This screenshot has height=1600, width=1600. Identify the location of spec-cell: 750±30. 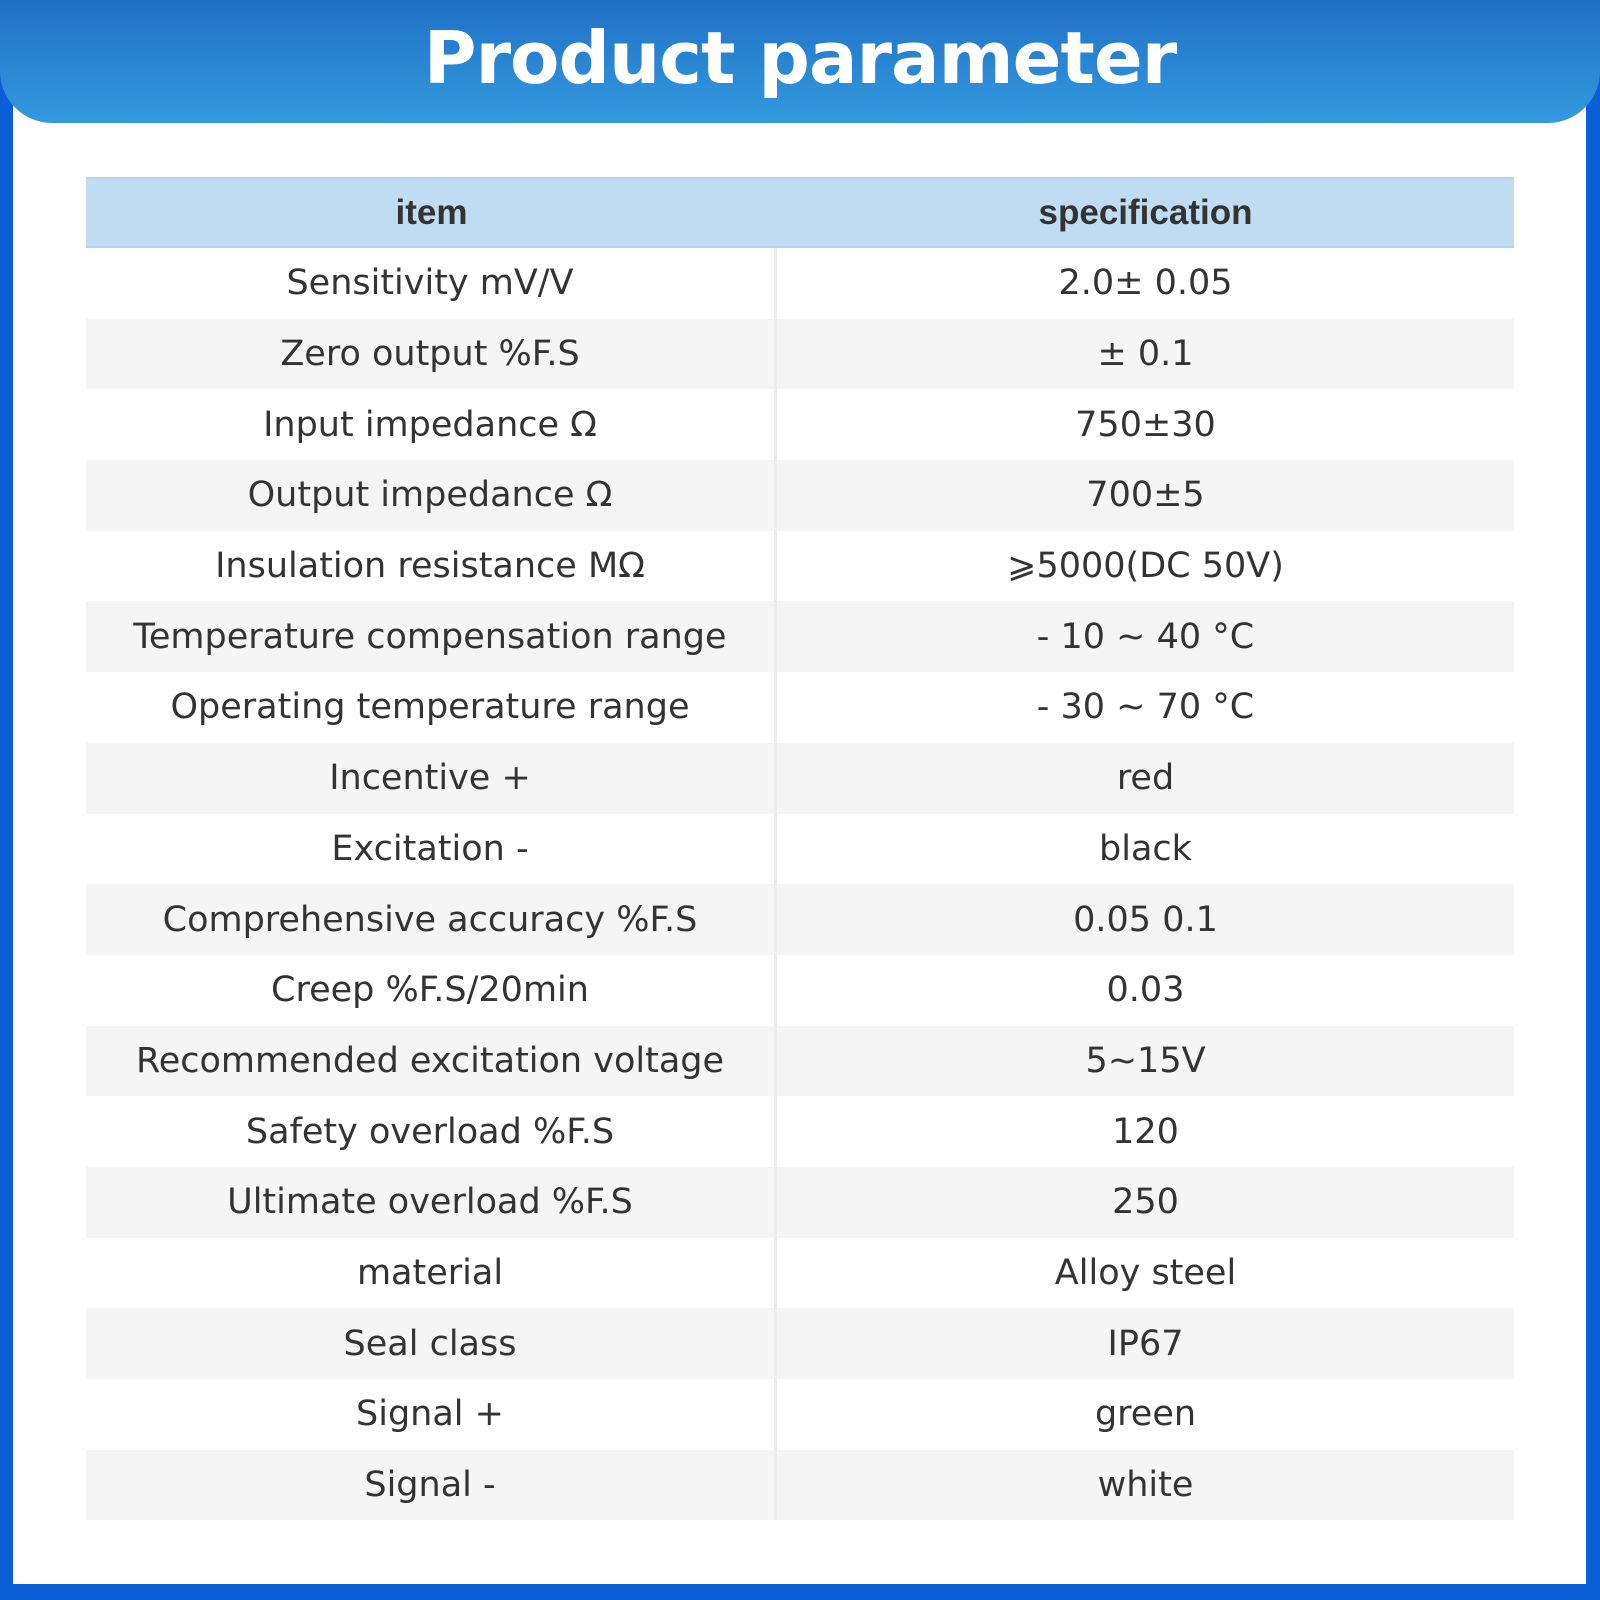
(1145, 424).